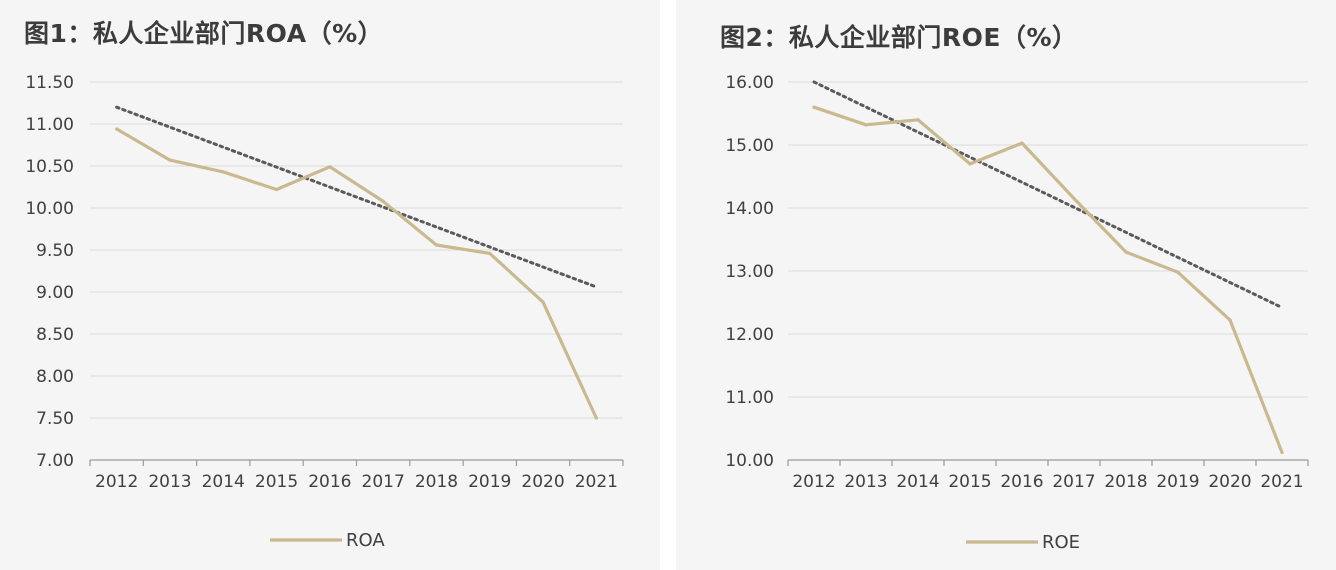  I want to click on y-tick-label: 8.00, so click(55, 377).